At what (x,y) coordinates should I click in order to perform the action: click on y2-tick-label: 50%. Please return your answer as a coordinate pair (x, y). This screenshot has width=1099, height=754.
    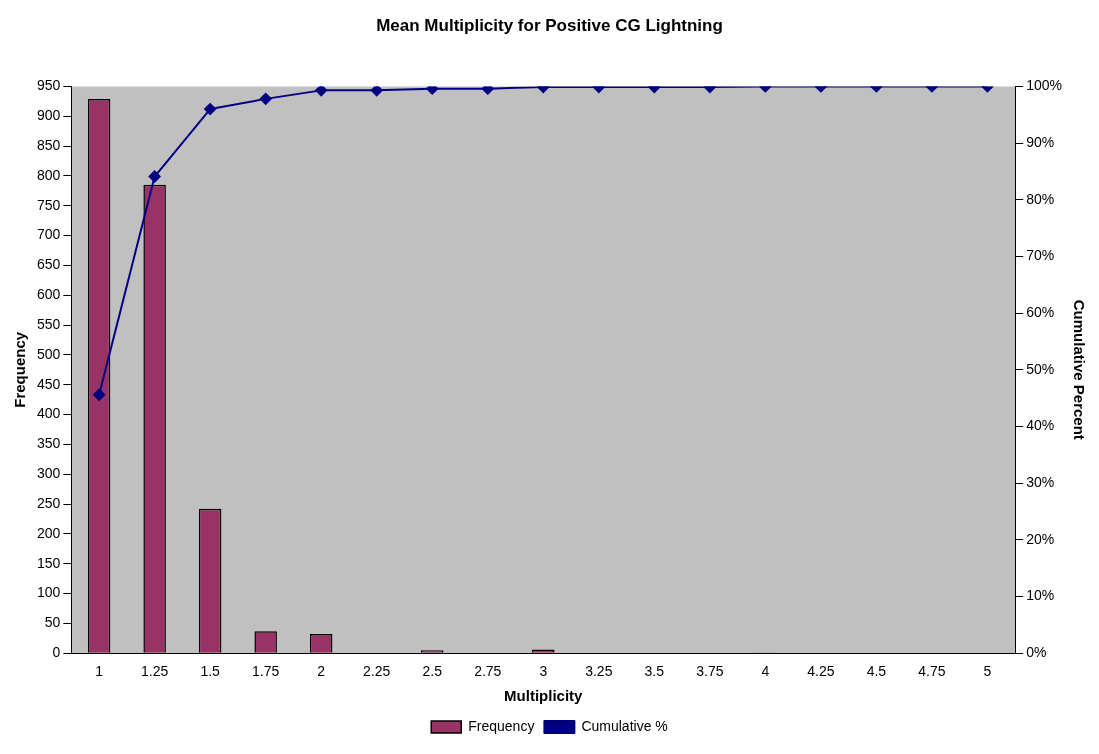
    Looking at the image, I should click on (1040, 368).